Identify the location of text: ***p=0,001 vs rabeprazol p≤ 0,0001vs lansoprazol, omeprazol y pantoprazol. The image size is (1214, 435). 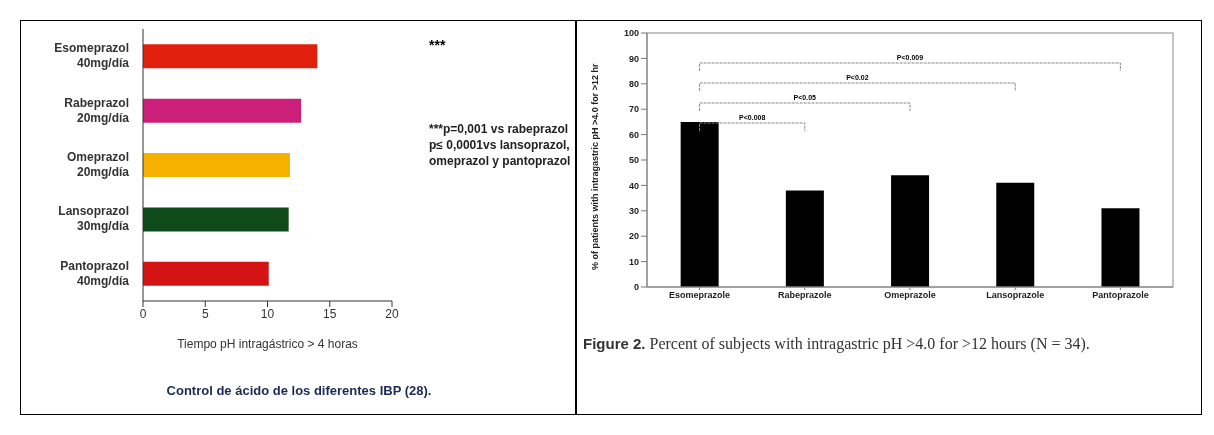
(500, 145).